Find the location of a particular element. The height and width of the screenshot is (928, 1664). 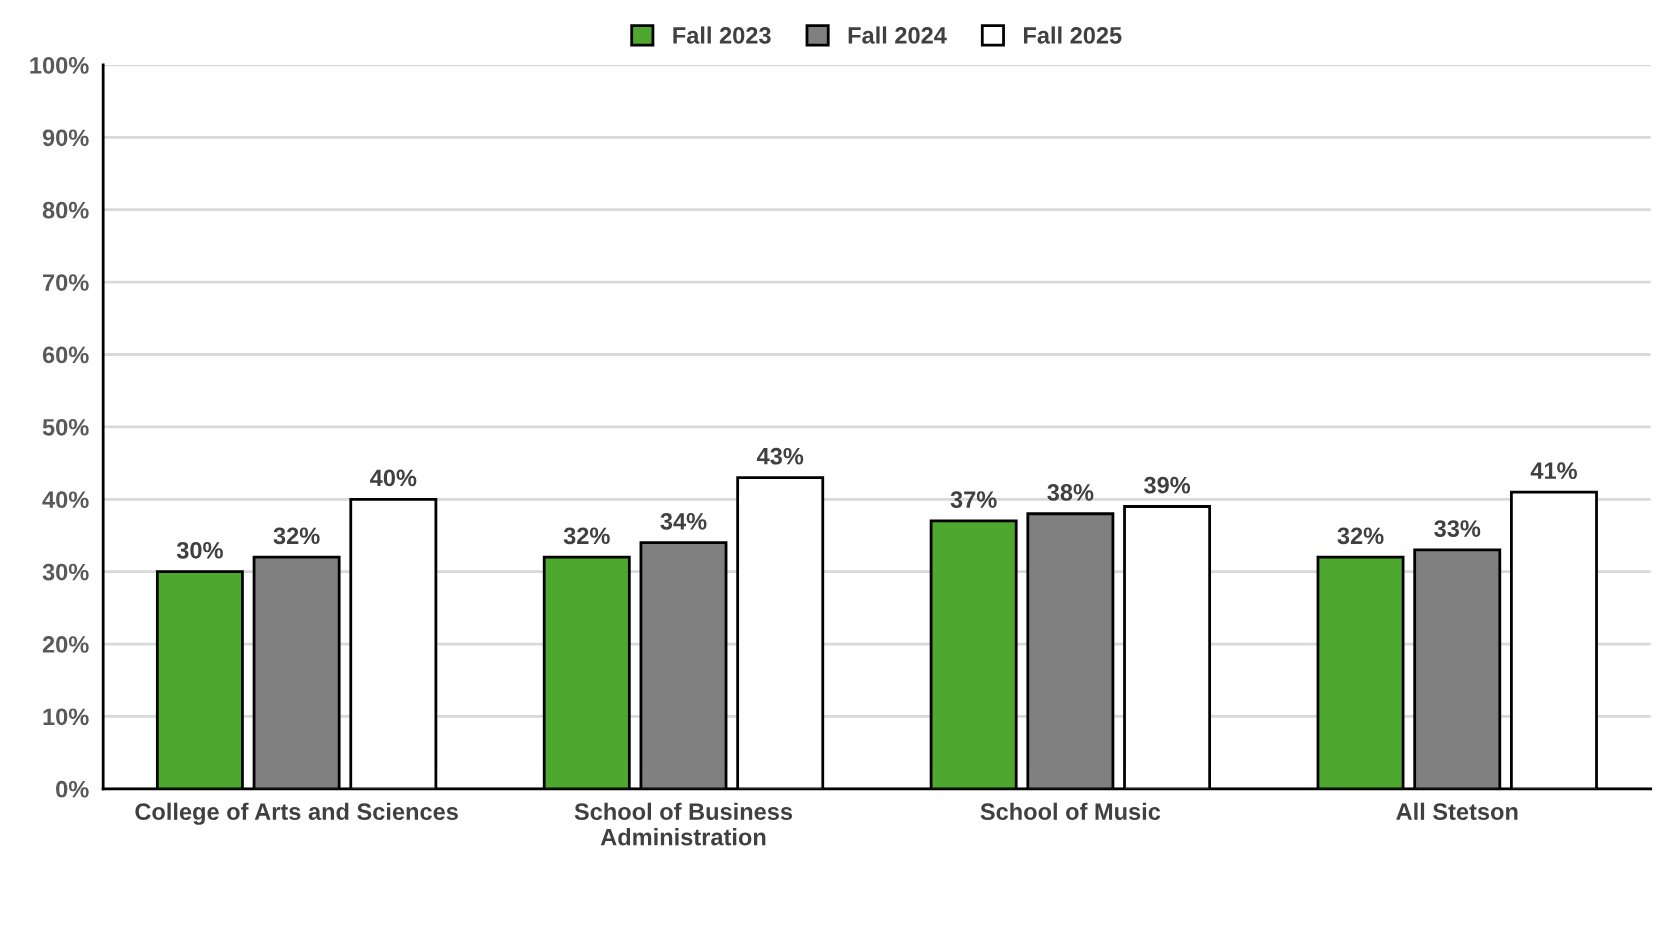

y-tick-label: 70% is located at coordinates (66, 282).